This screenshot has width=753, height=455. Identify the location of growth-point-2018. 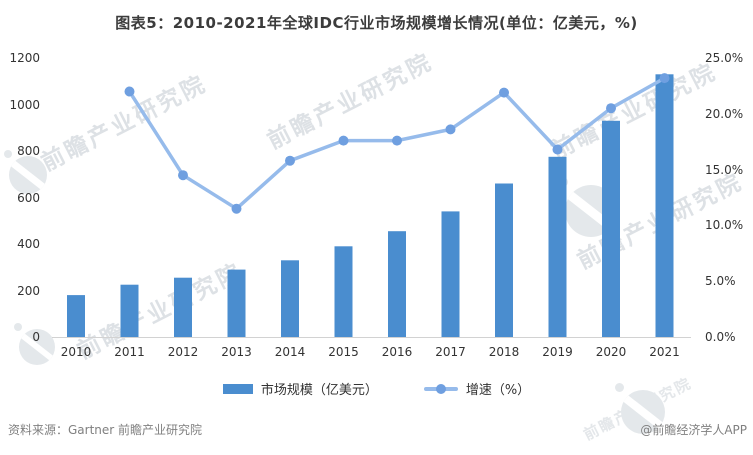
(504, 92).